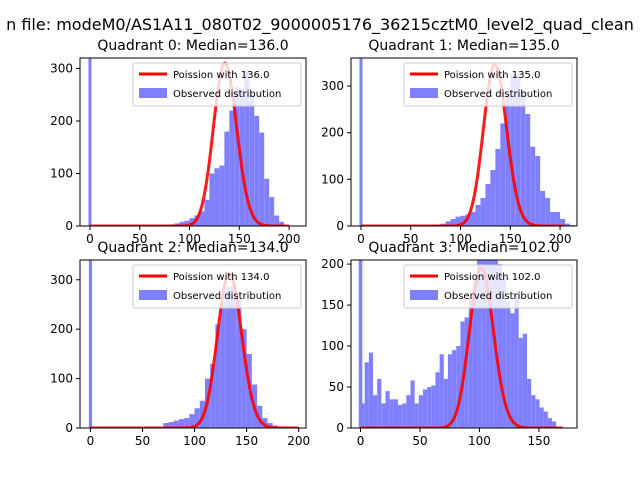  I want to click on legend-label-fit: Poission with 134.0, so click(221, 277).